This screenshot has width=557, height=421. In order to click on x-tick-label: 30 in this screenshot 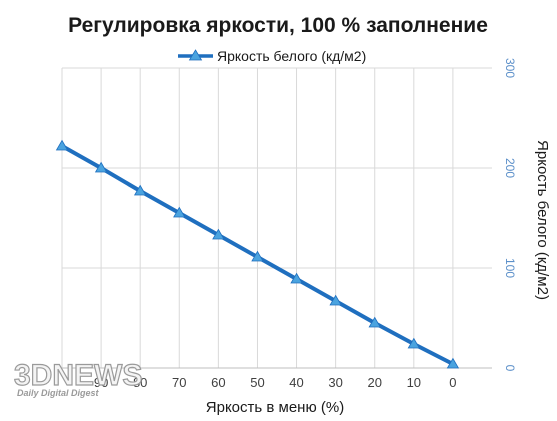, I will do `click(335, 382)`.